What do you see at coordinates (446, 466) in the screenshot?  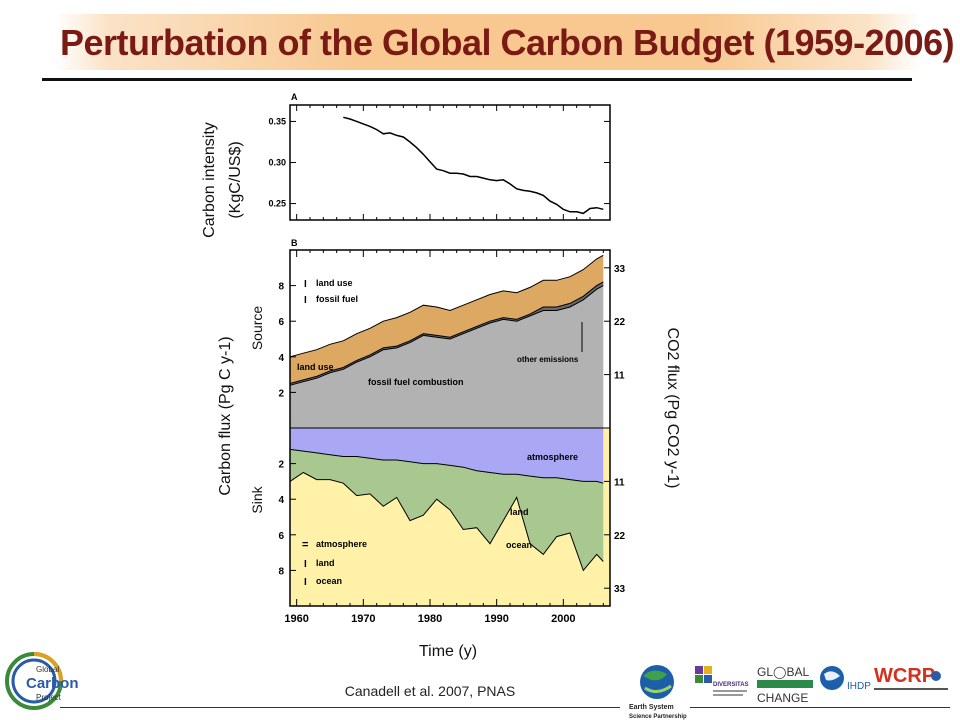 I see `ocean-line` at bounding box center [446, 466].